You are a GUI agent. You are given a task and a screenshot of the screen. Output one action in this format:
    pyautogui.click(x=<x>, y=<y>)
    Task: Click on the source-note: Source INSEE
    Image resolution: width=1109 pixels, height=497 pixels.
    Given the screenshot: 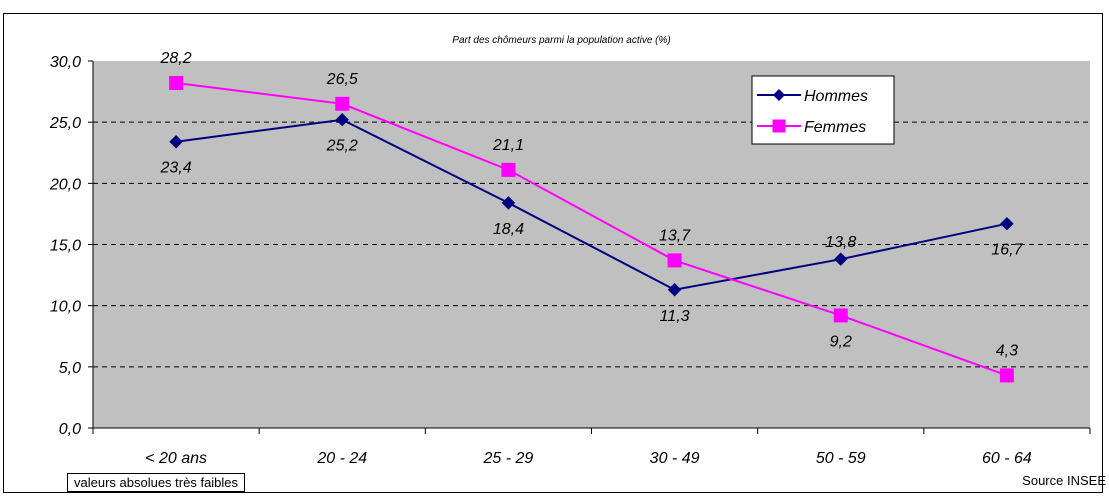 What is the action you would take?
    pyautogui.click(x=1064, y=480)
    